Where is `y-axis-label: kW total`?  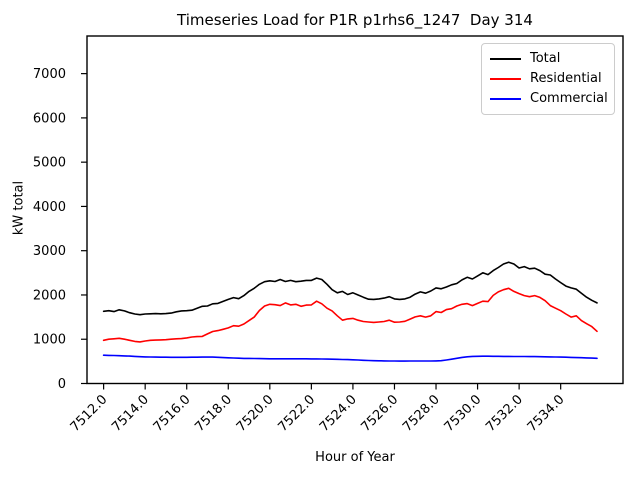
y-axis-label: kW total is located at coordinates (19, 208).